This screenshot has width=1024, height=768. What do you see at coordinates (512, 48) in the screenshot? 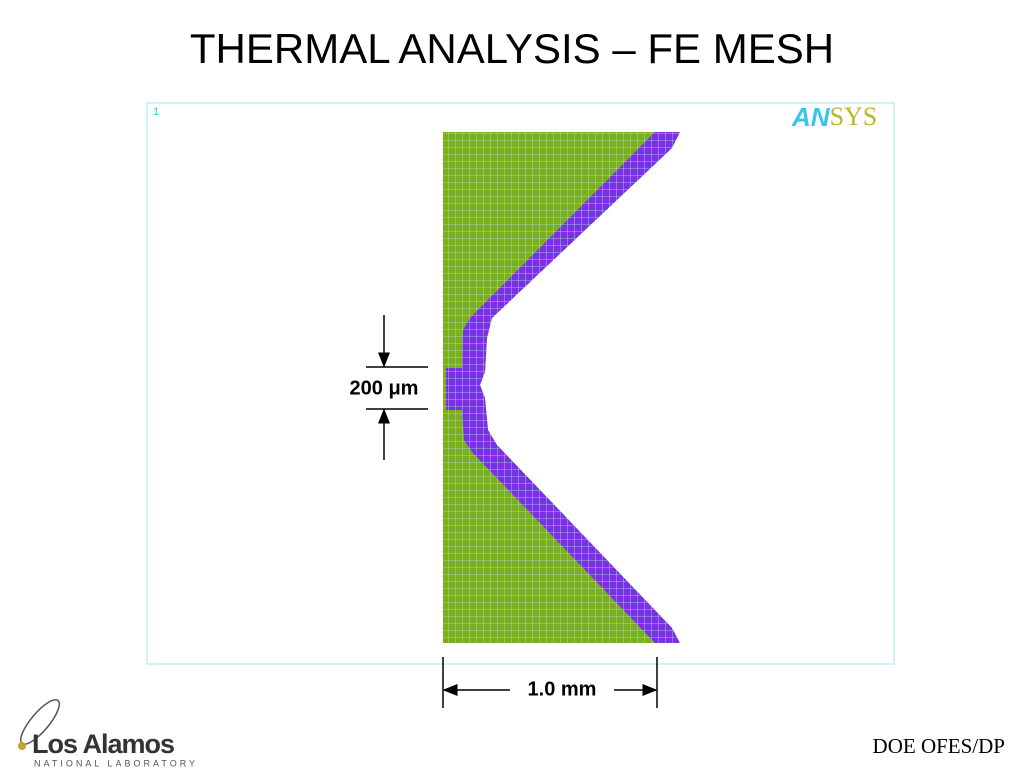
I see `slide-title: THERMAL ANALYSIS – FE MESH` at bounding box center [512, 48].